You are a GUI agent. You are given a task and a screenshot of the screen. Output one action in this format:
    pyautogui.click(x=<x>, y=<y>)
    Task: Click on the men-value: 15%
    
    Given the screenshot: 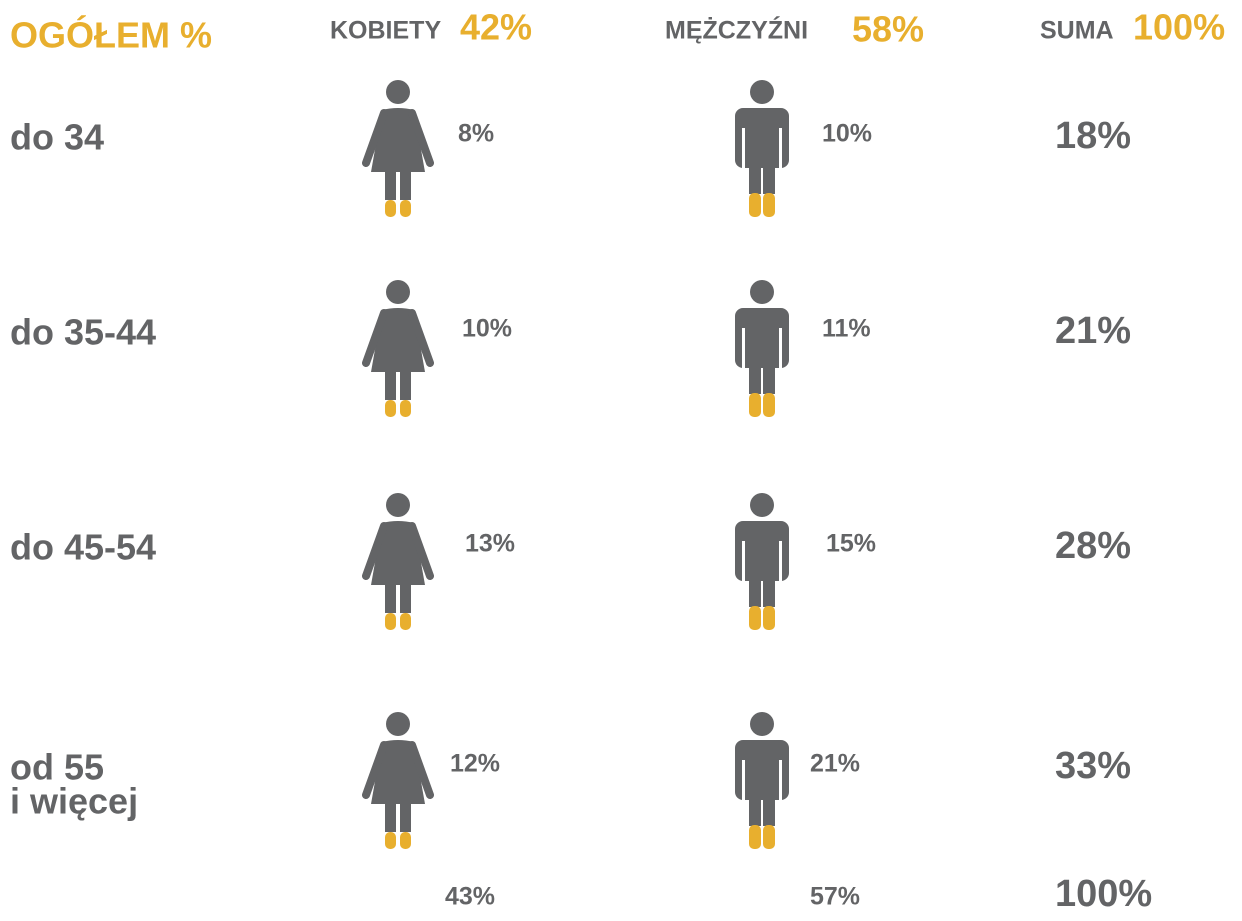 What is the action you would take?
    pyautogui.click(x=851, y=544)
    